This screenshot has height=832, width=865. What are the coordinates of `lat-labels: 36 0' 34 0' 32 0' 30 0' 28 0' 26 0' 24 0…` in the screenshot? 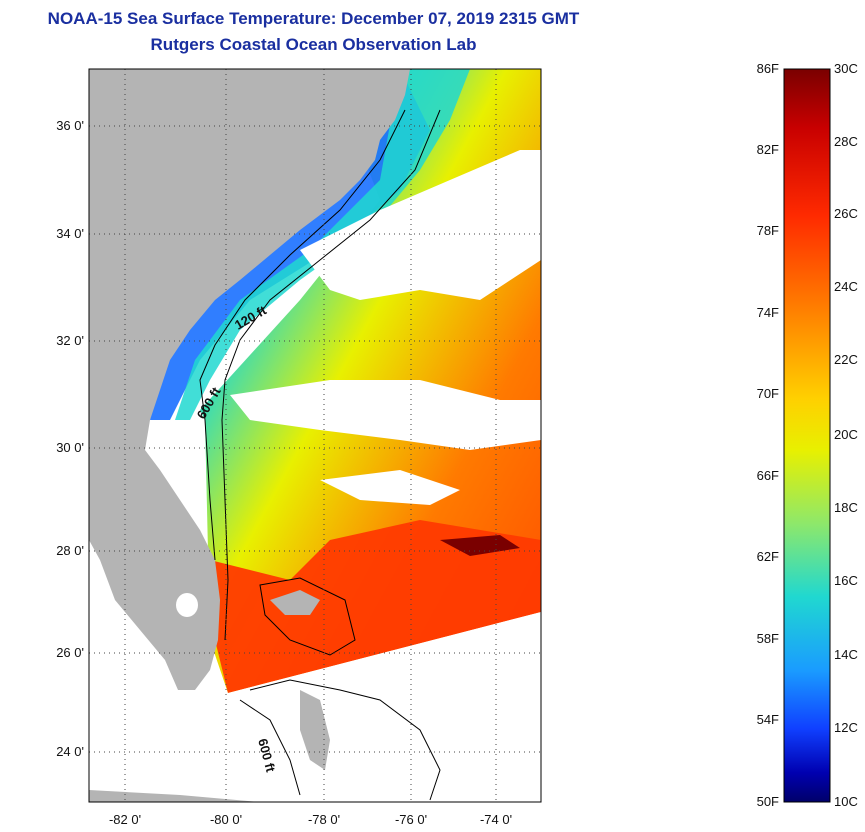 It's located at (70, 438).